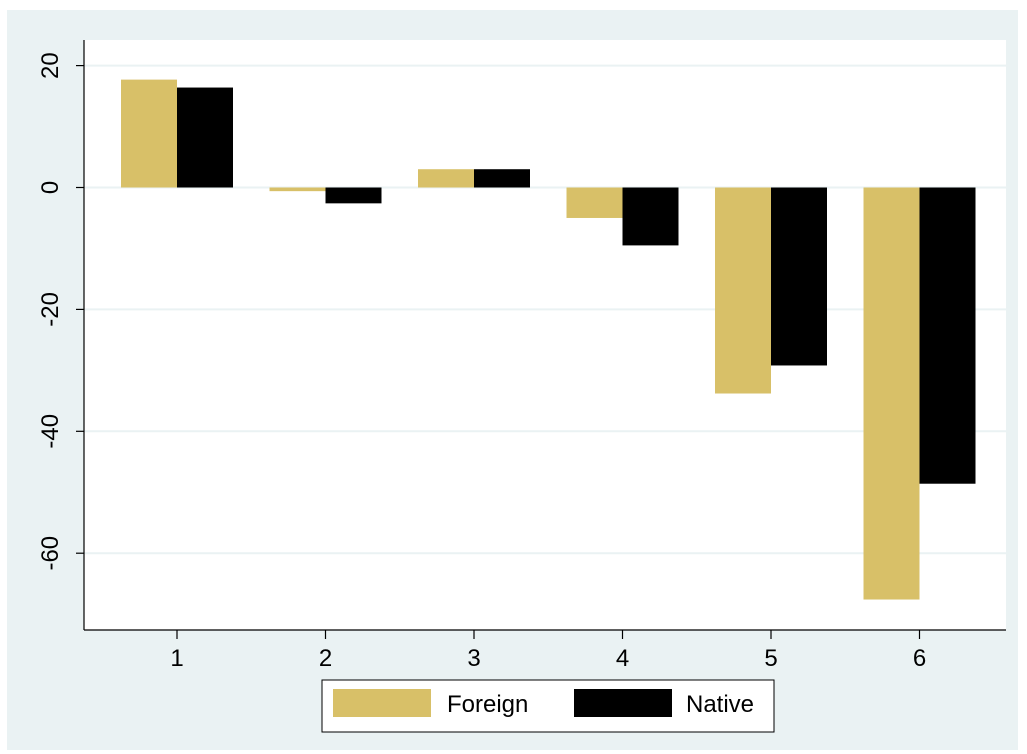 The width and height of the screenshot is (1027, 754). What do you see at coordinates (473, 658) in the screenshot?
I see `x-tick-label: 3` at bounding box center [473, 658].